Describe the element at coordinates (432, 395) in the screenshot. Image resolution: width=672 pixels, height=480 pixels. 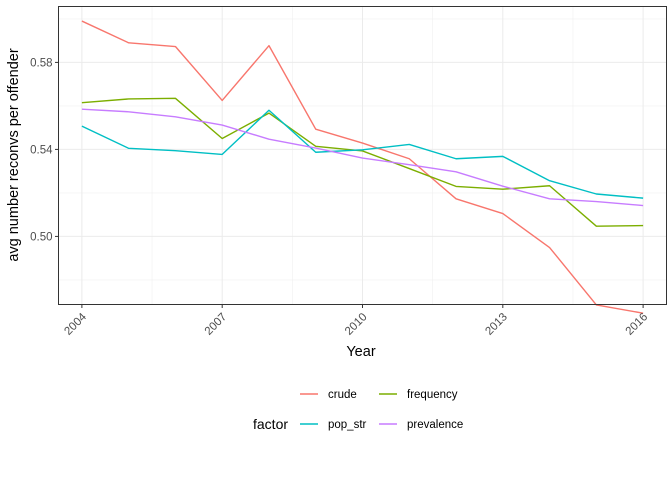
I see `legend-label-frequency: frequency` at that location.